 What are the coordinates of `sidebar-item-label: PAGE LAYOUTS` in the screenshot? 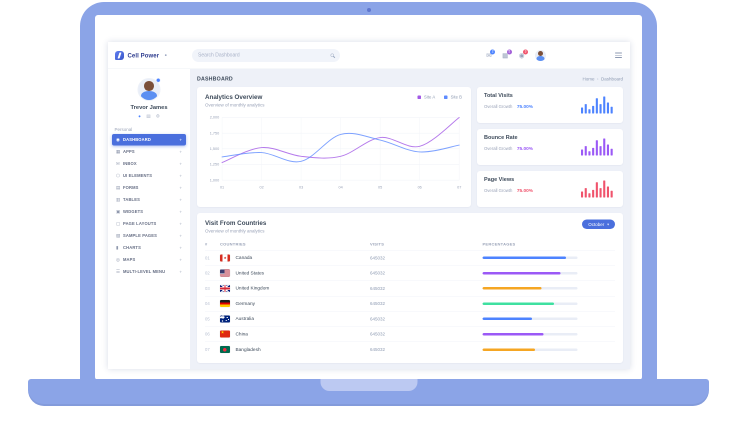 It's located at (140, 224).